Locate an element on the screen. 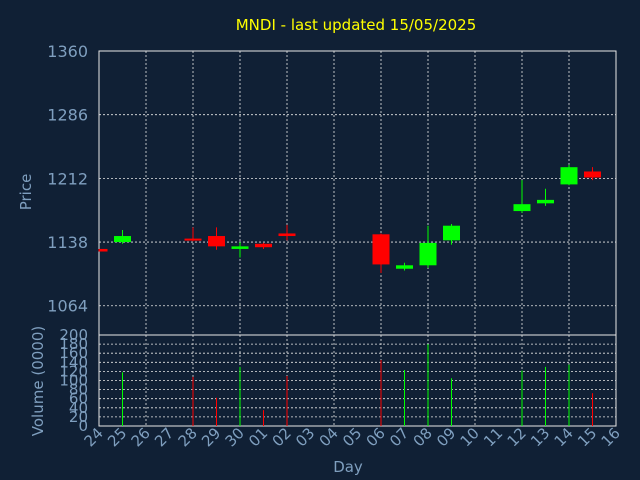 This screenshot has height=480, width=640. price-tick-label: 1360 is located at coordinates (67, 51).